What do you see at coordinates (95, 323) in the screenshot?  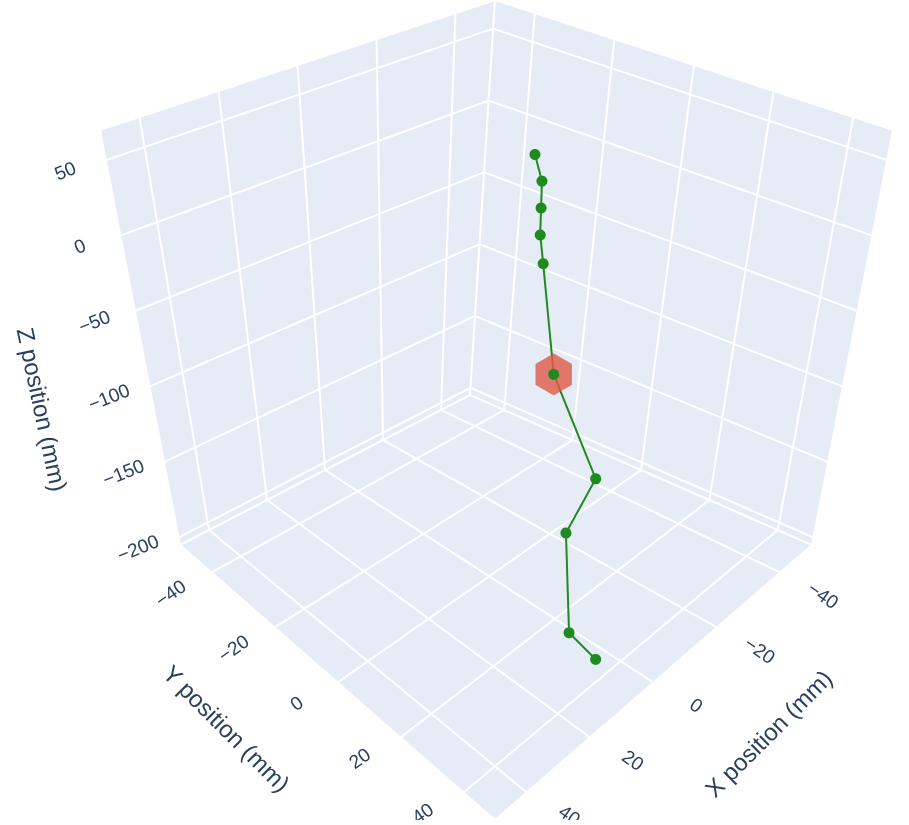 I see `z-tick-label: −50` at bounding box center [95, 323].